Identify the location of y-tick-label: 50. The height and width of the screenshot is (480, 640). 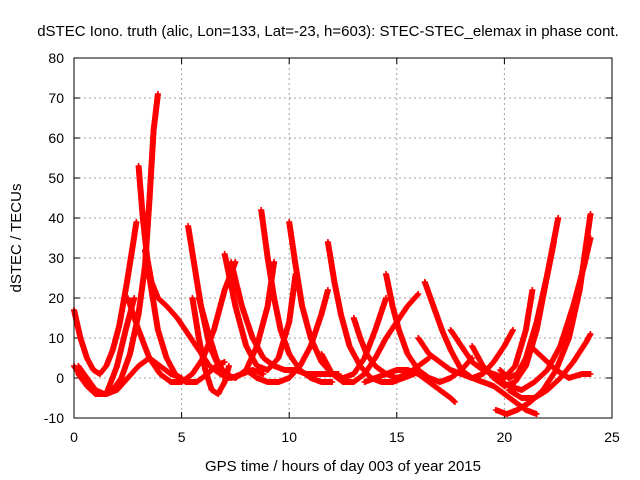
(56, 178).